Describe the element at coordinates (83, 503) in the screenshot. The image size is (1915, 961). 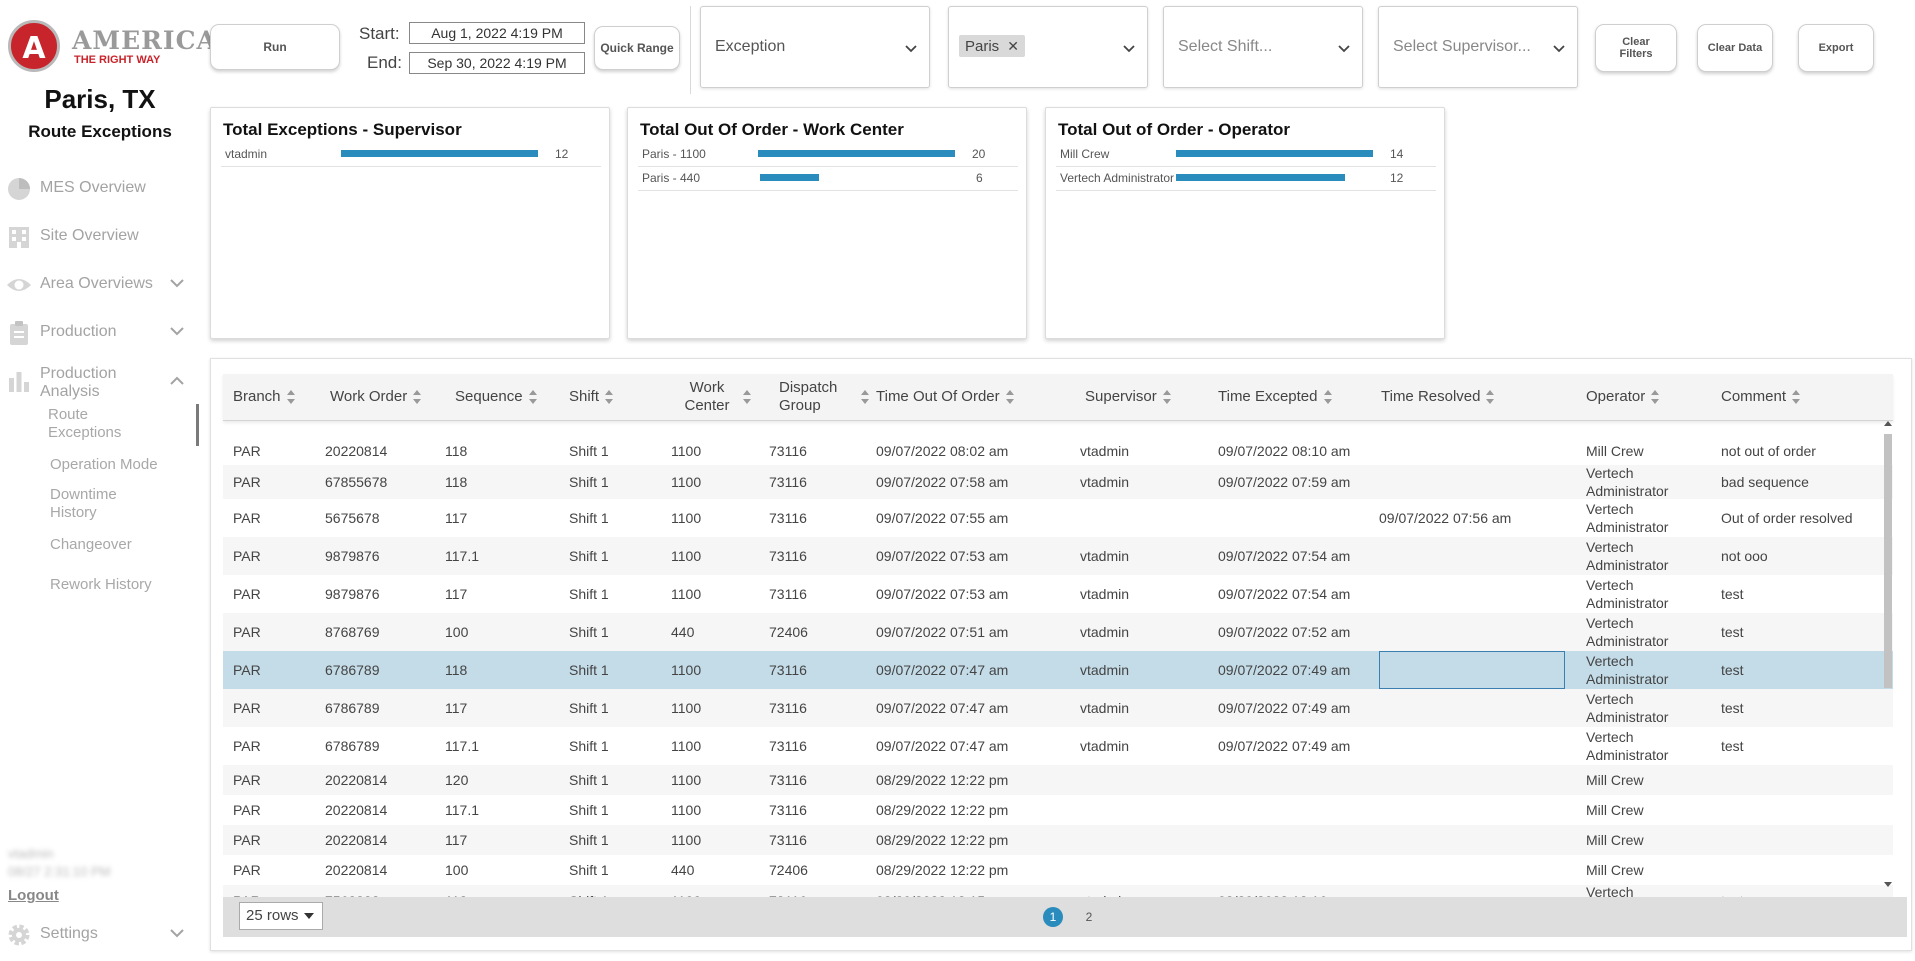
I see `sub-nav-downtime-history: Downtime History` at that location.